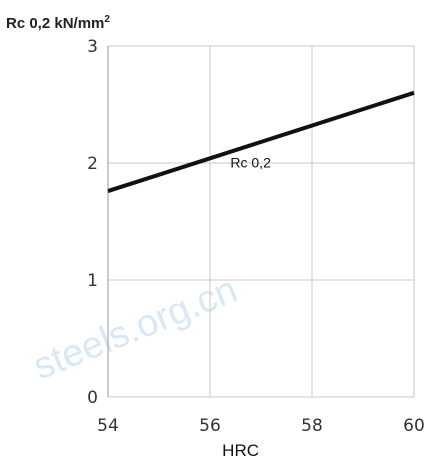 The height and width of the screenshot is (459, 429). What do you see at coordinates (414, 426) in the screenshot?
I see `x-tick-label-60: 60` at bounding box center [414, 426].